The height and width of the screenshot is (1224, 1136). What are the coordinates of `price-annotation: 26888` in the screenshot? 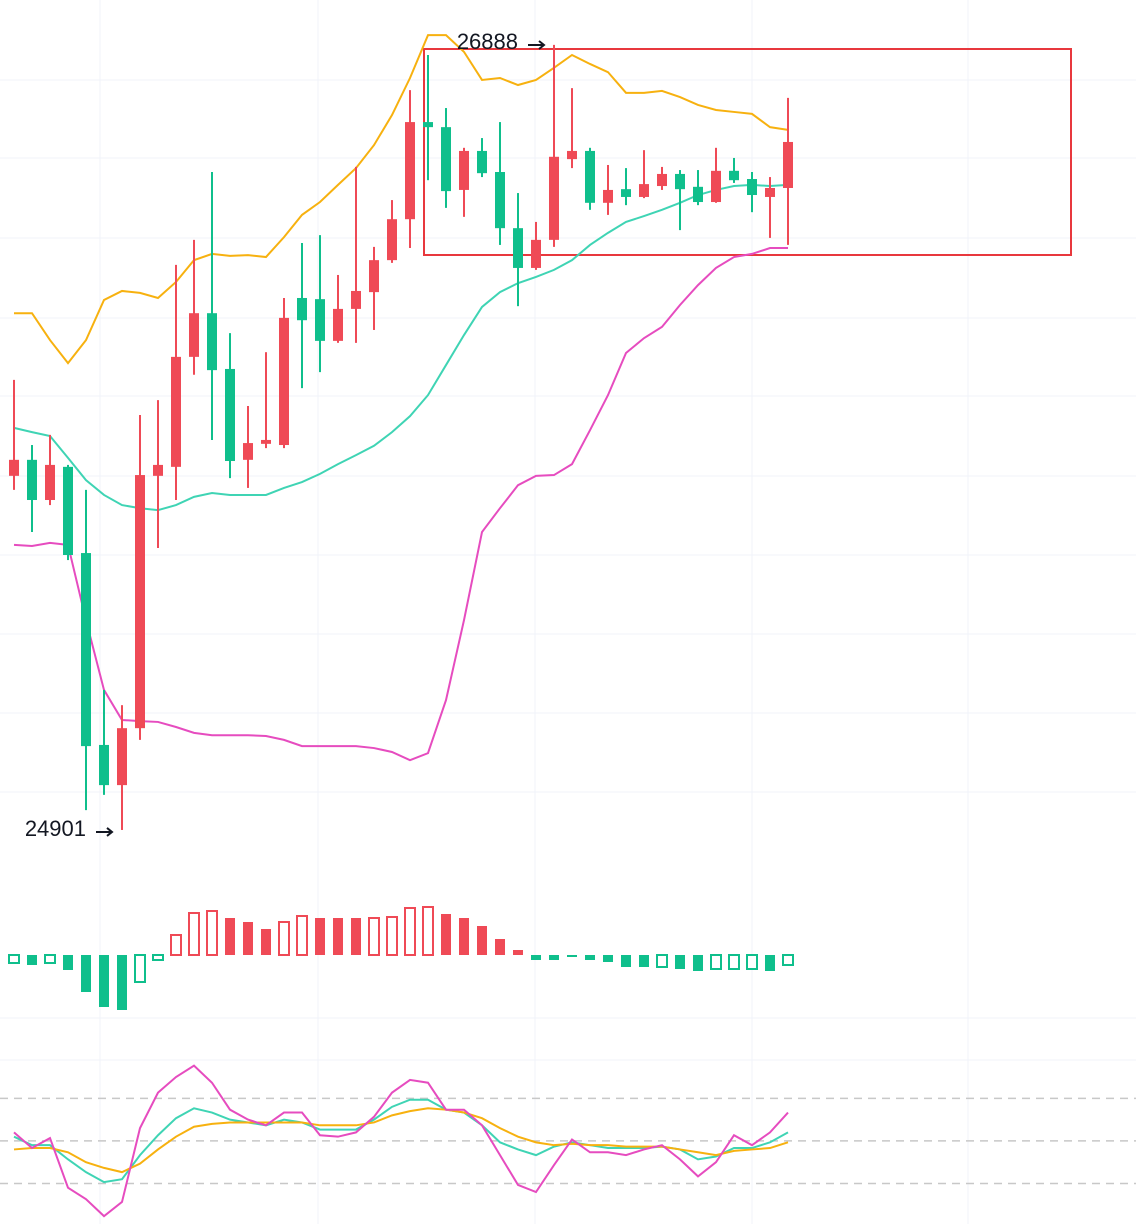 It's located at (487, 41).